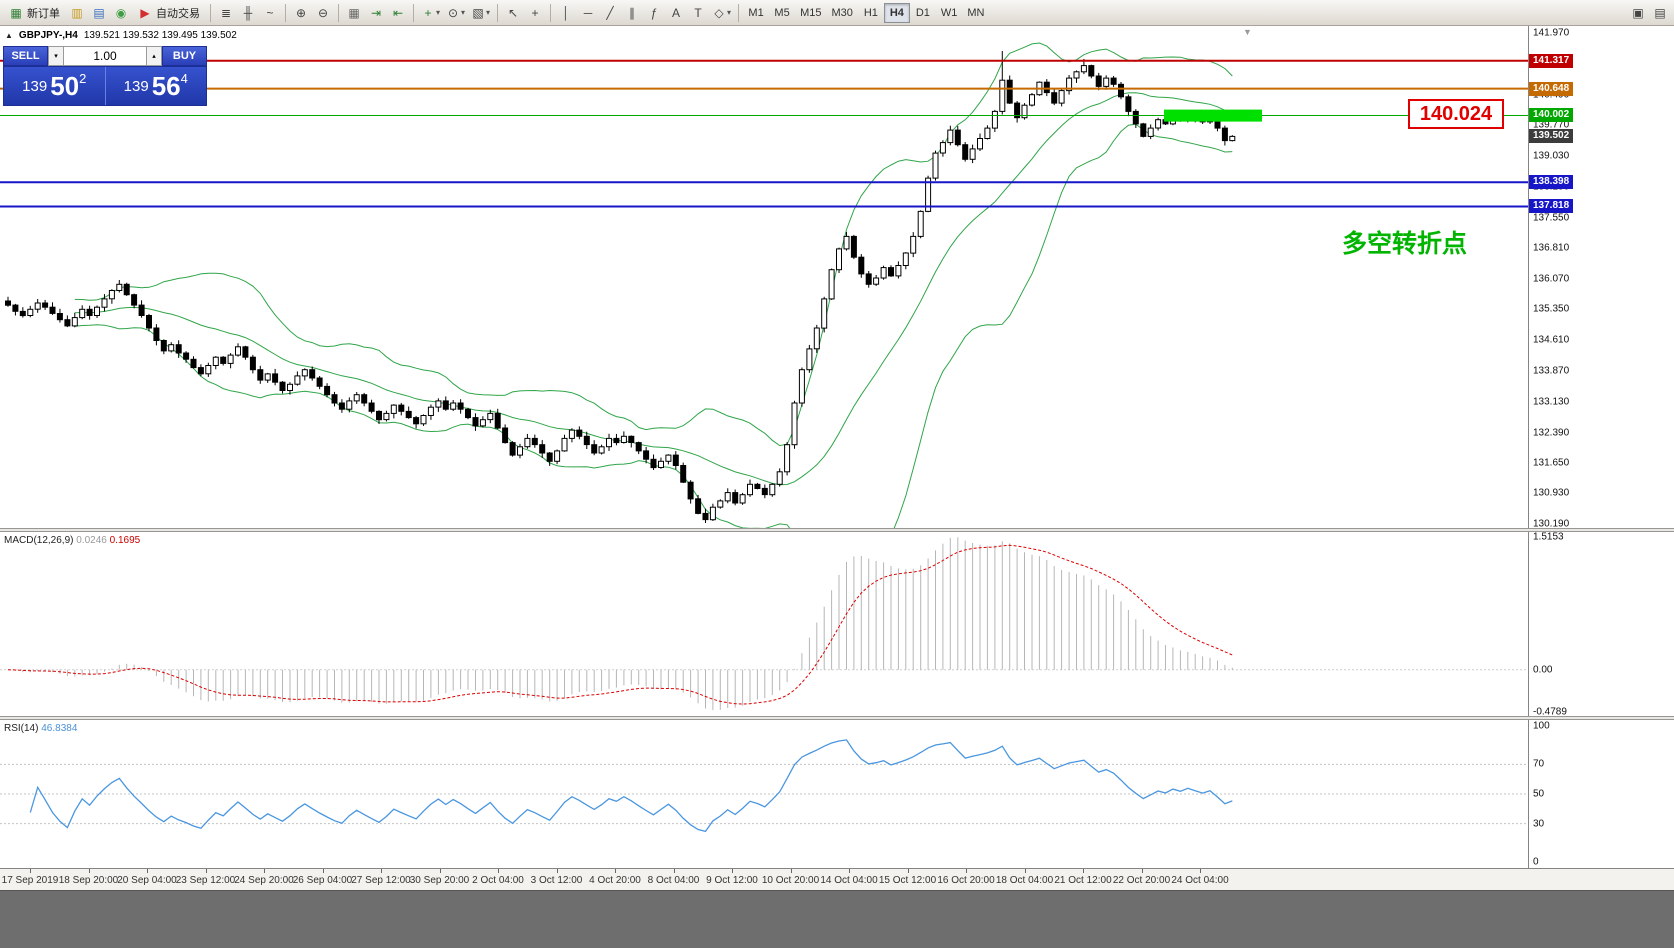 The image size is (1674, 948). Describe the element at coordinates (654, 13) in the screenshot. I see `fibonacci-icon: ƒ` at that location.